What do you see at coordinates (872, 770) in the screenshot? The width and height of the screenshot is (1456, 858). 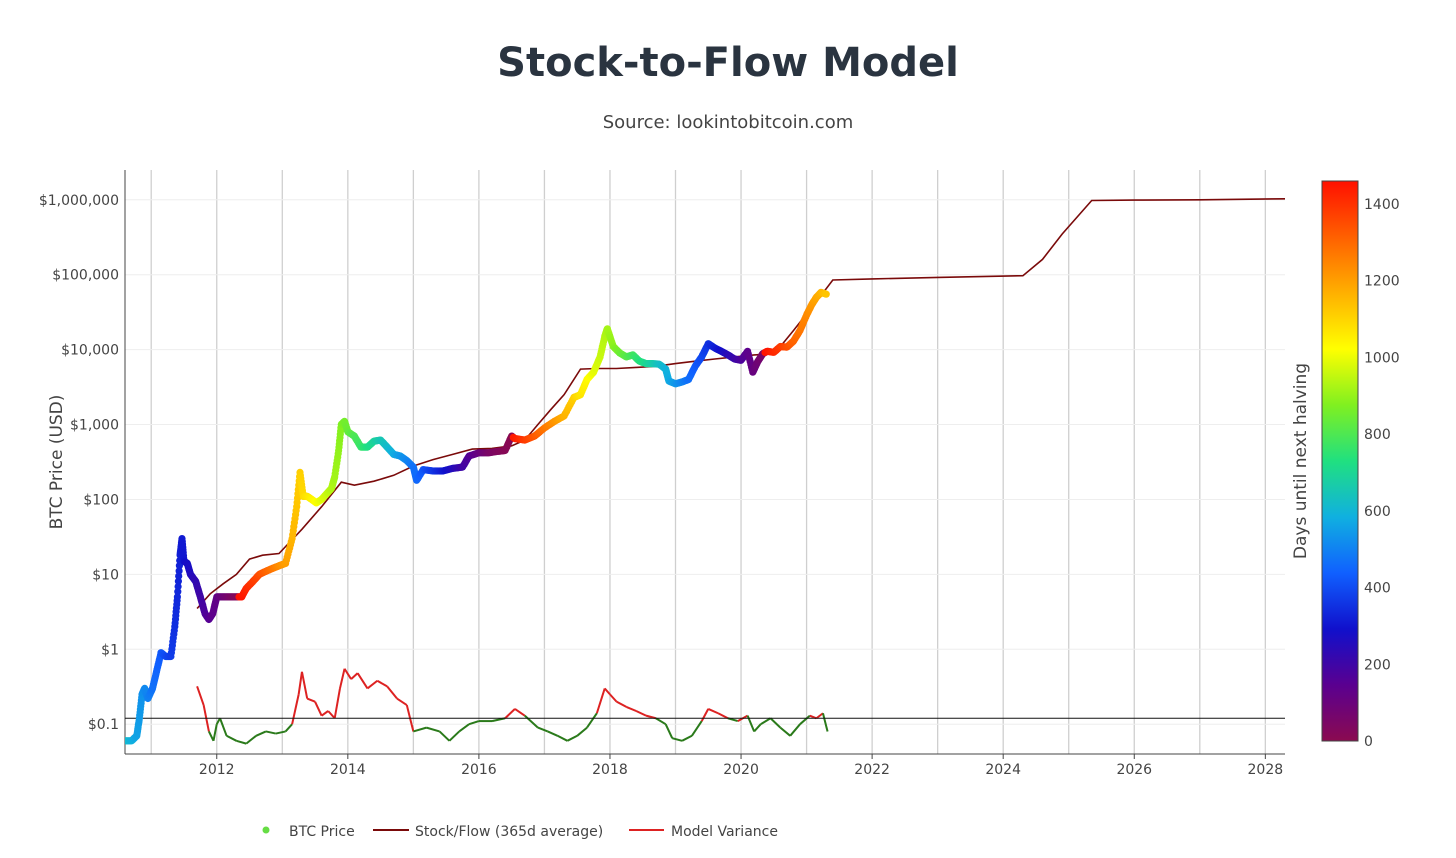 I see `x-tick-label: 2022` at bounding box center [872, 770].